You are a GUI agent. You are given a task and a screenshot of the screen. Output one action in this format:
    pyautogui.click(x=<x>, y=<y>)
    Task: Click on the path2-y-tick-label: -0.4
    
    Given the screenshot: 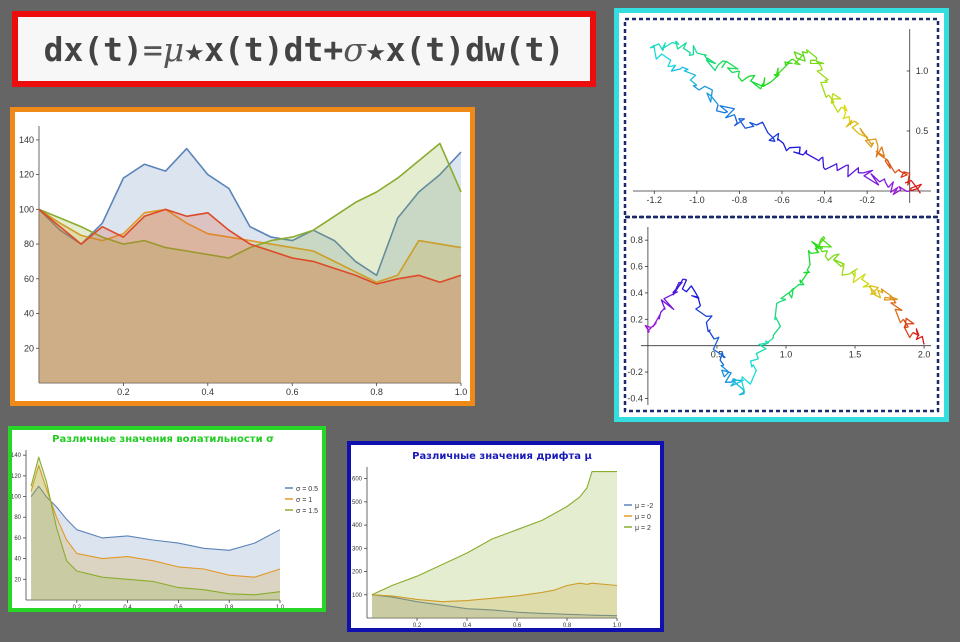 What is the action you would take?
    pyautogui.click(x=635, y=398)
    